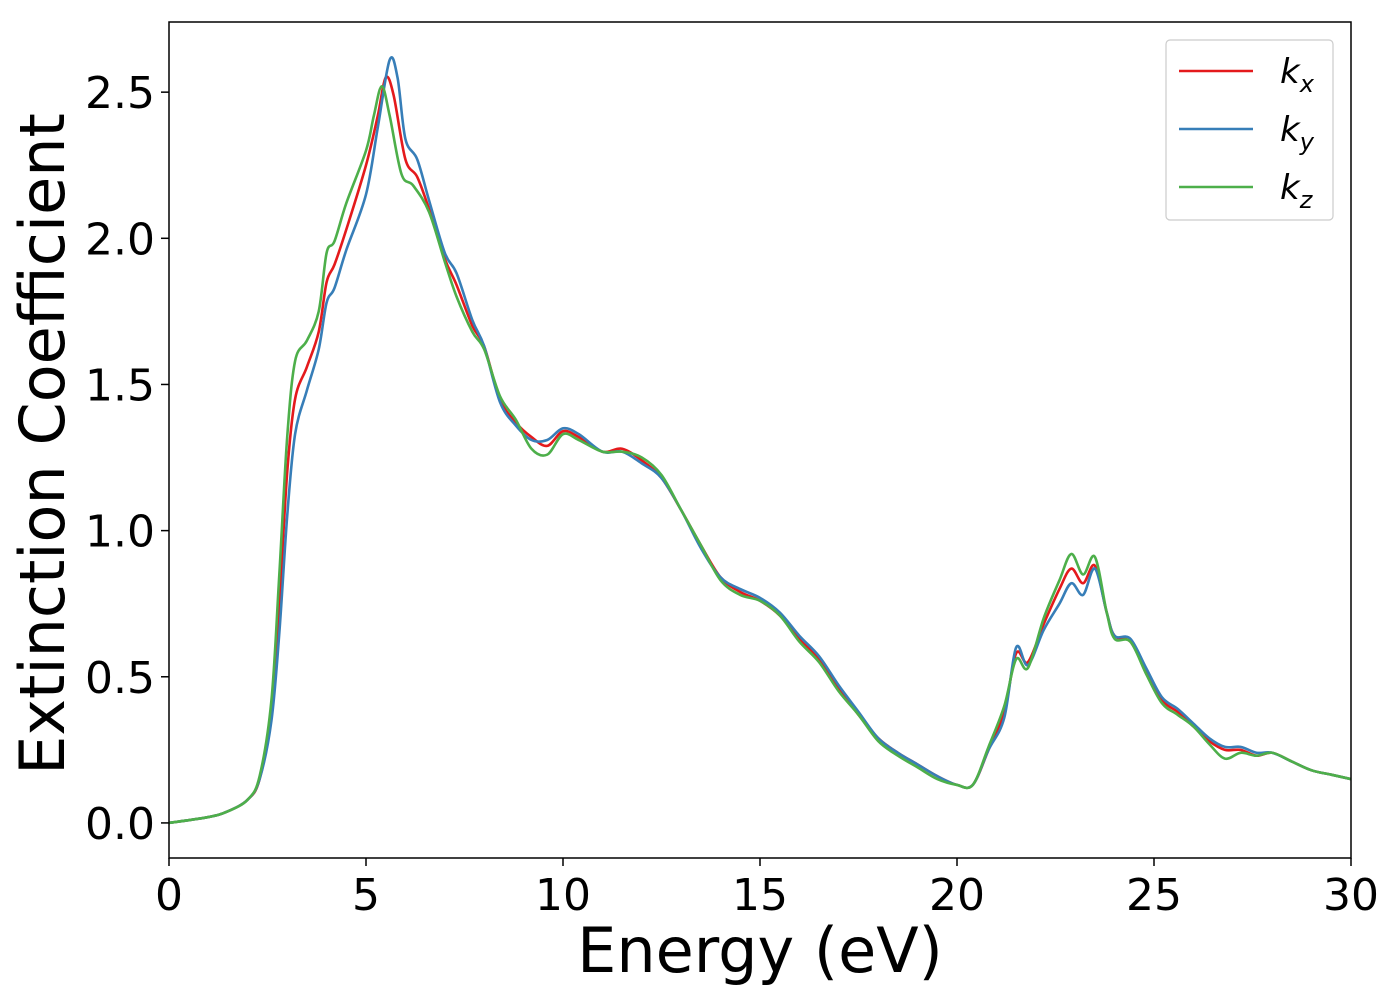  What do you see at coordinates (563, 895) in the screenshot?
I see `x-tick-label: 10` at bounding box center [563, 895].